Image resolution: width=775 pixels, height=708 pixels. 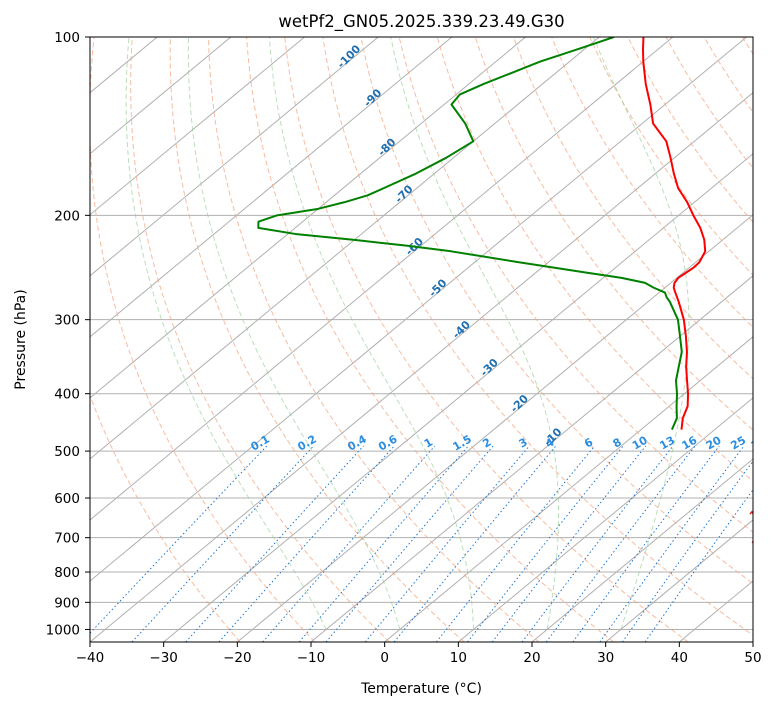 What do you see at coordinates (757, 512) in the screenshot?
I see `adiabat-label: 10` at bounding box center [757, 512].